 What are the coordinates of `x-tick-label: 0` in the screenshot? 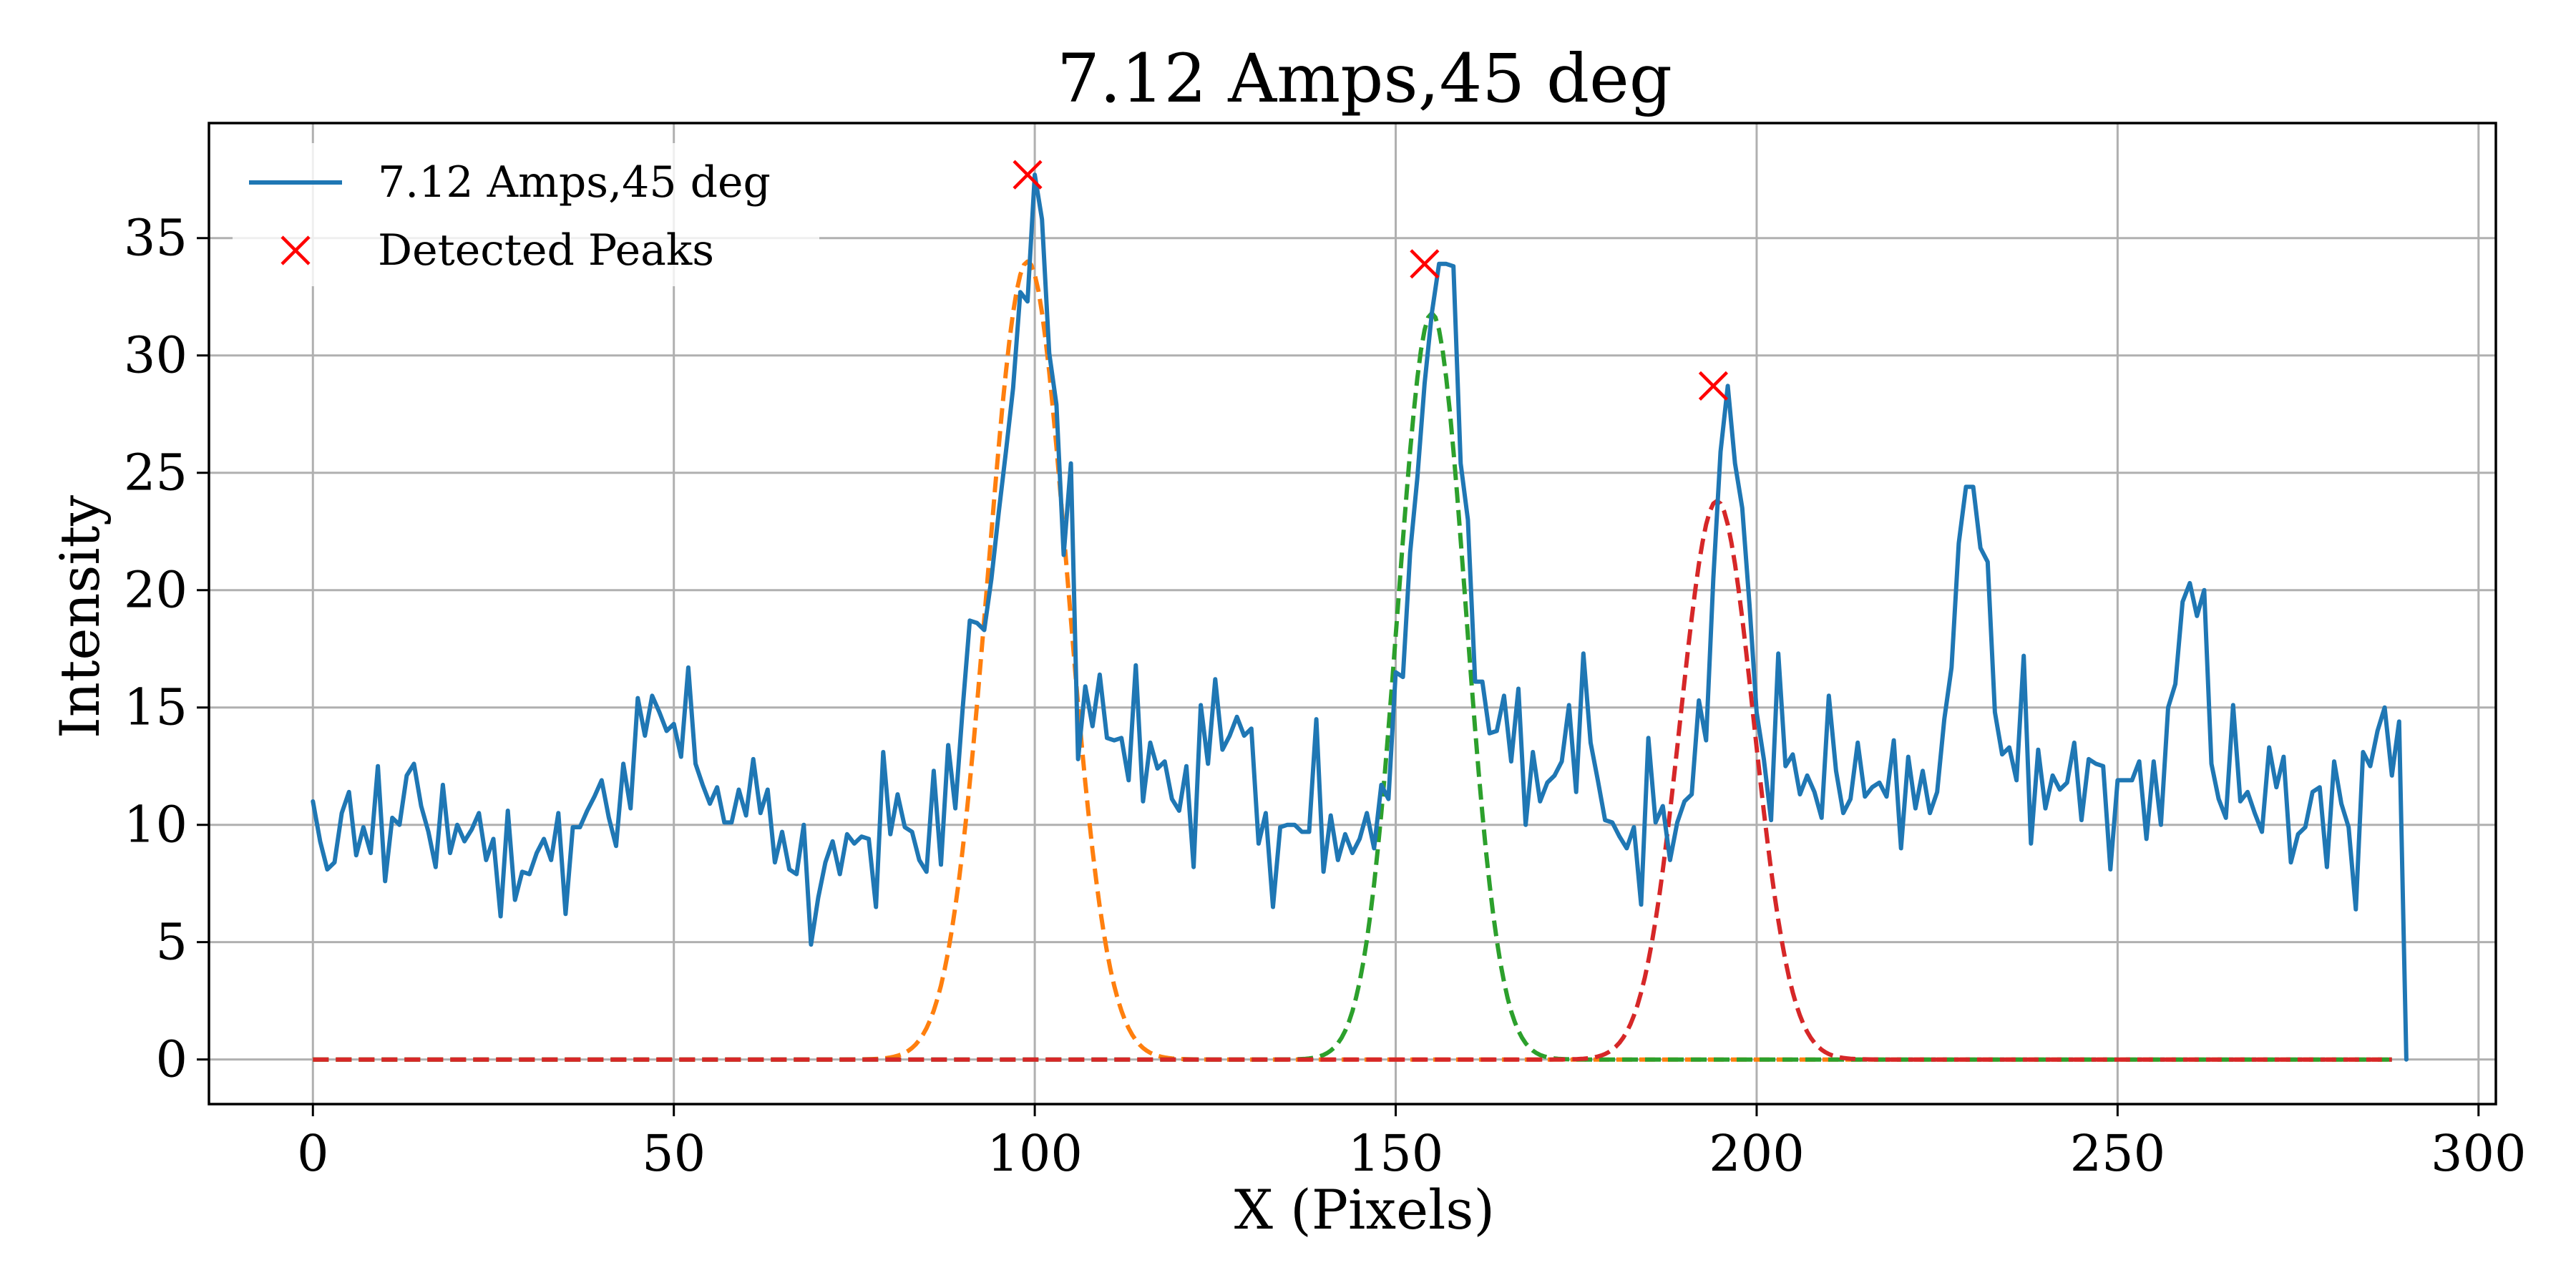 It's located at (313, 1153).